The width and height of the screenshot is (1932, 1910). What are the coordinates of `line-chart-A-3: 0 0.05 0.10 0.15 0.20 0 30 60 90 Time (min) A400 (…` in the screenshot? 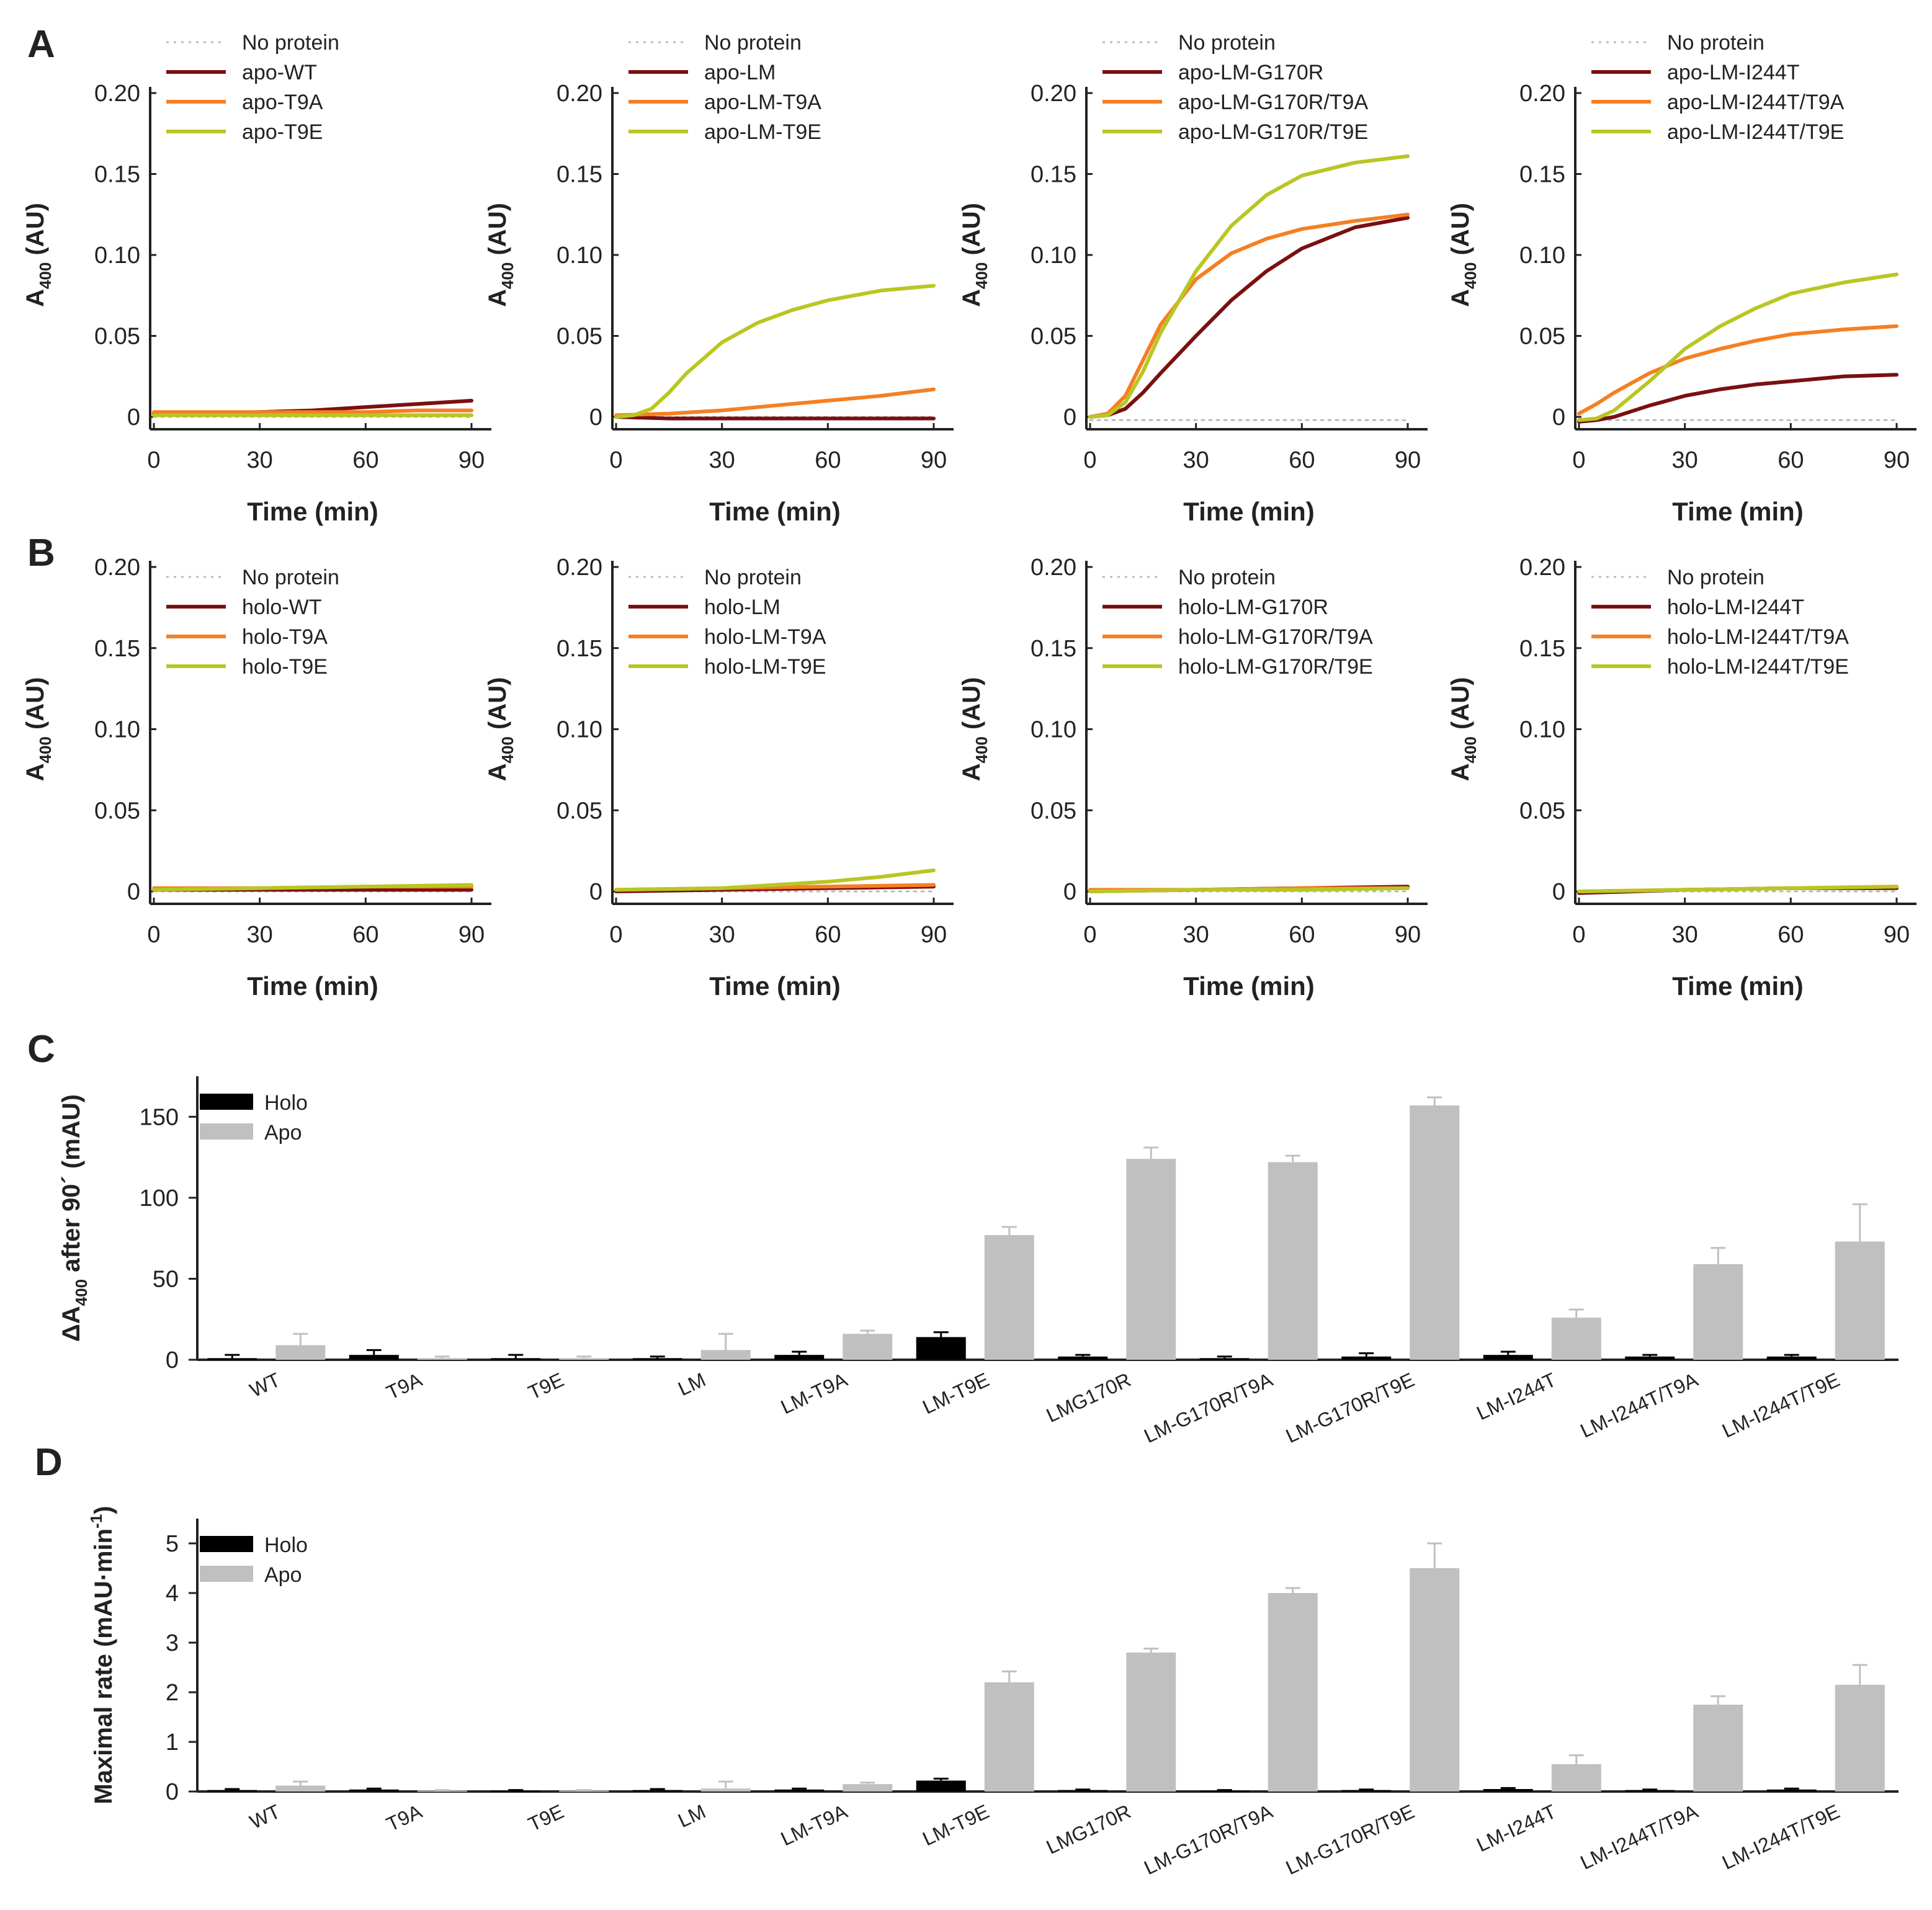 It's located at (1193, 278).